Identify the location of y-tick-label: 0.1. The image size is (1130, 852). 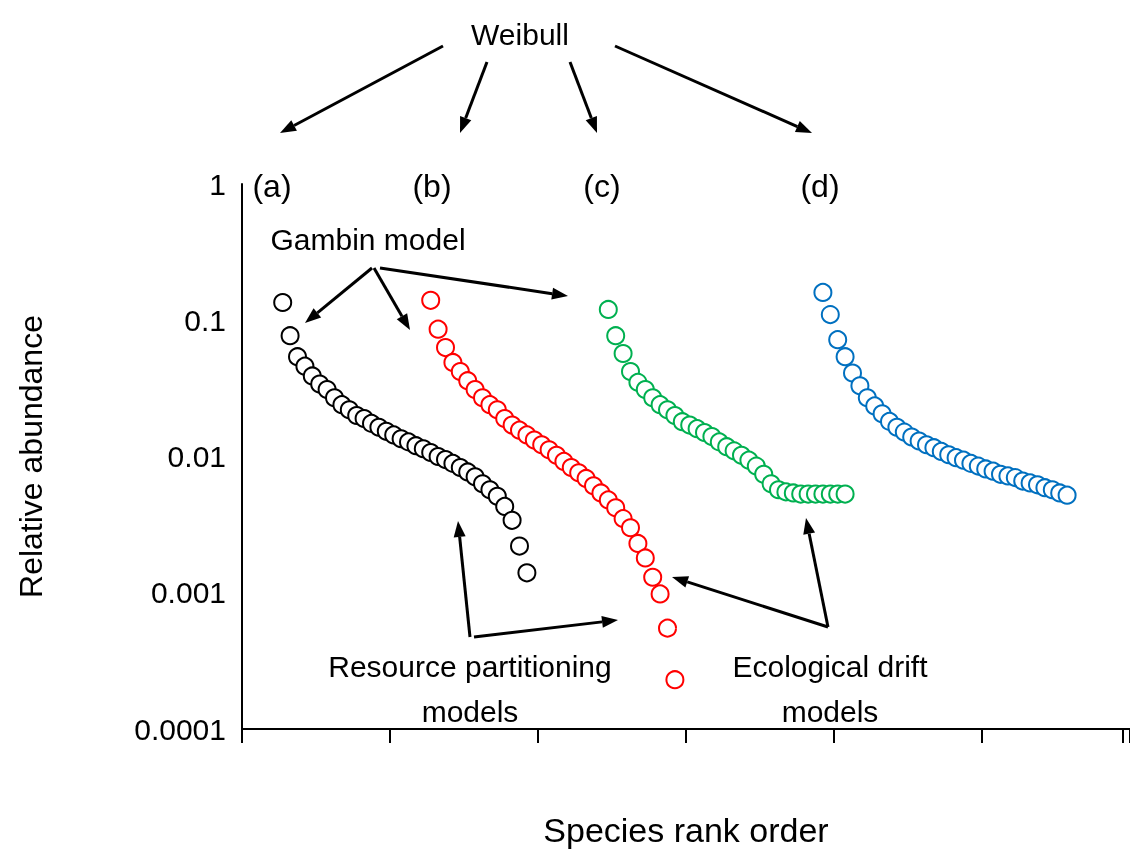
(205, 320).